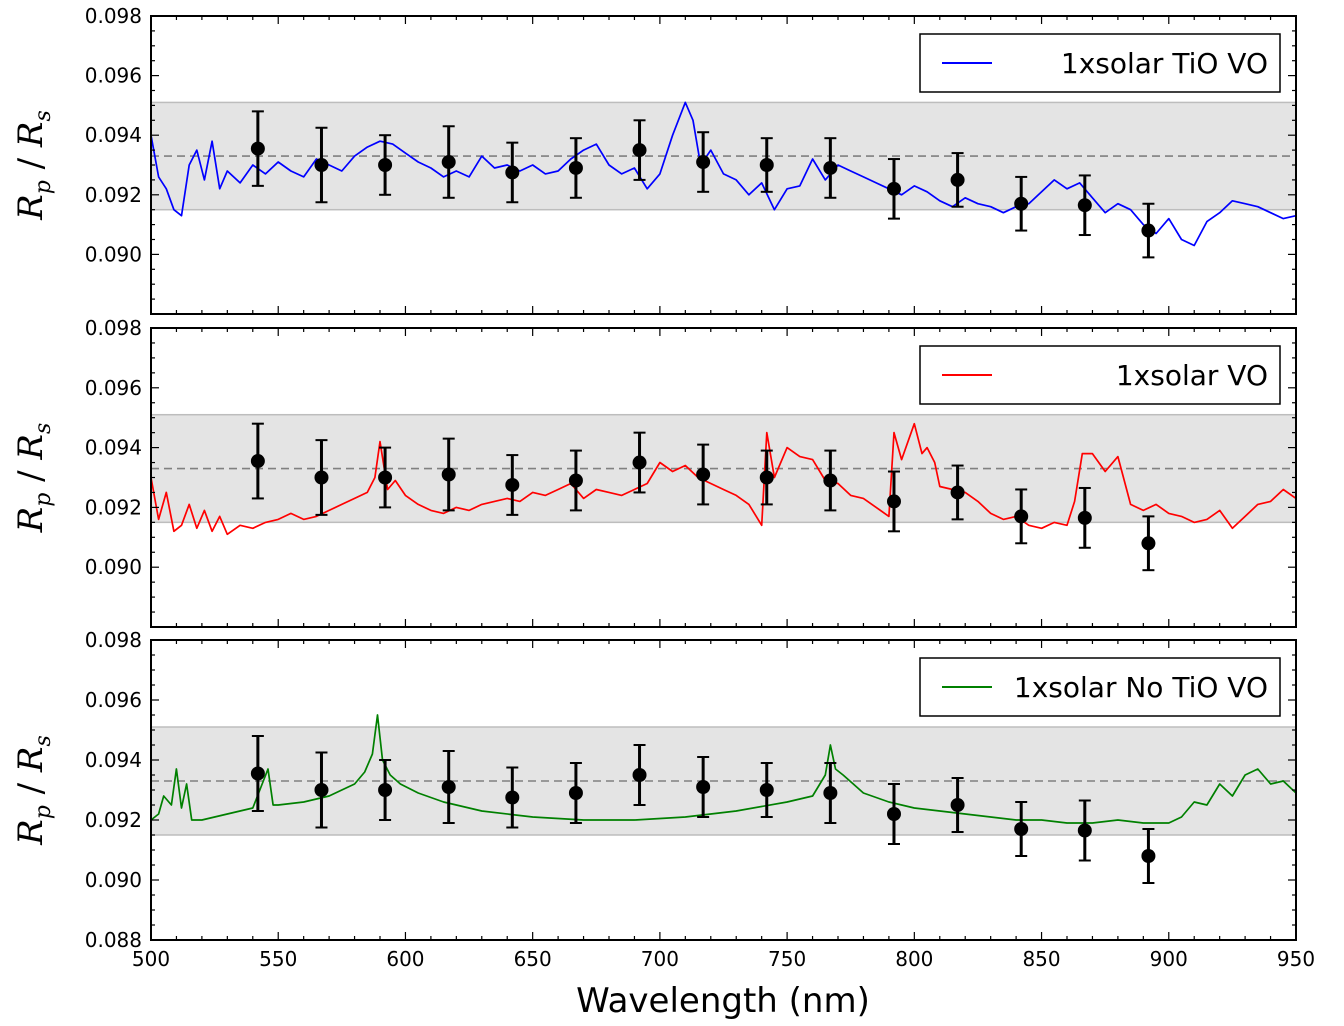 The height and width of the screenshot is (1026, 1344). I want to click on legend: 1xsolar No TiO VO, so click(1100, 687).